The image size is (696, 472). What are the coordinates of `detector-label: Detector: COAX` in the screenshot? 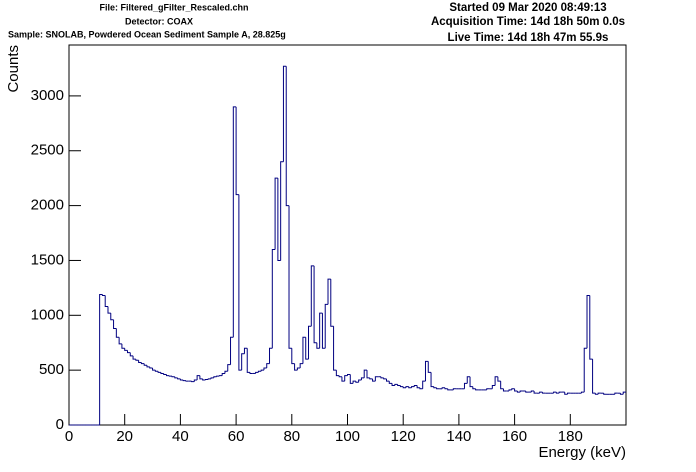 It's located at (159, 21).